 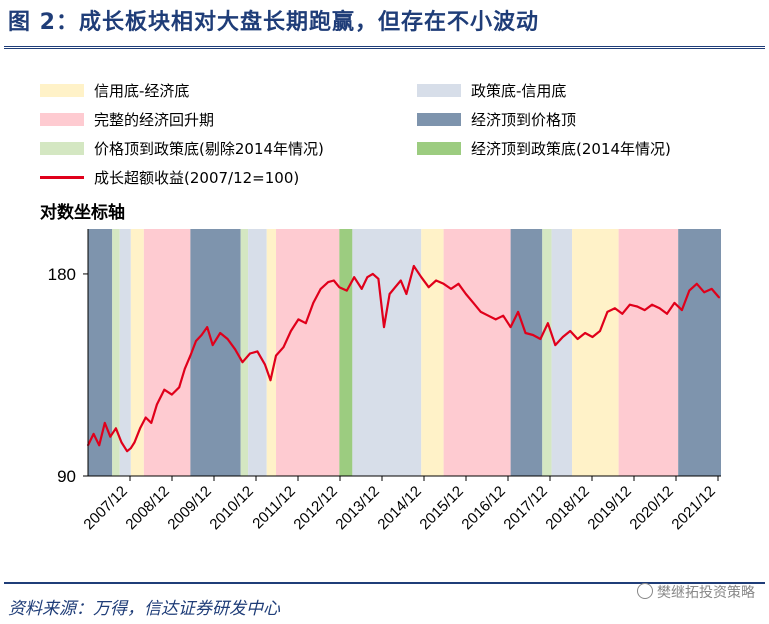 What do you see at coordinates (144, 609) in the screenshot?
I see `source-note: 资料来源：万得，信达证券研发中心` at bounding box center [144, 609].